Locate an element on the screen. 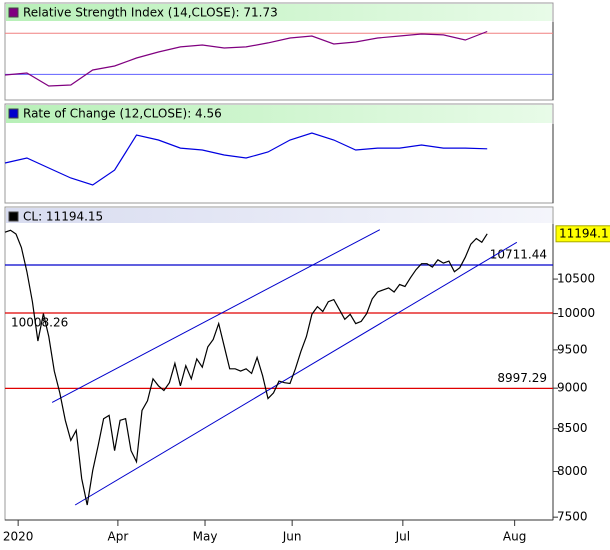 The width and height of the screenshot is (610, 550). line-label: 10711.44 is located at coordinates (518, 254).